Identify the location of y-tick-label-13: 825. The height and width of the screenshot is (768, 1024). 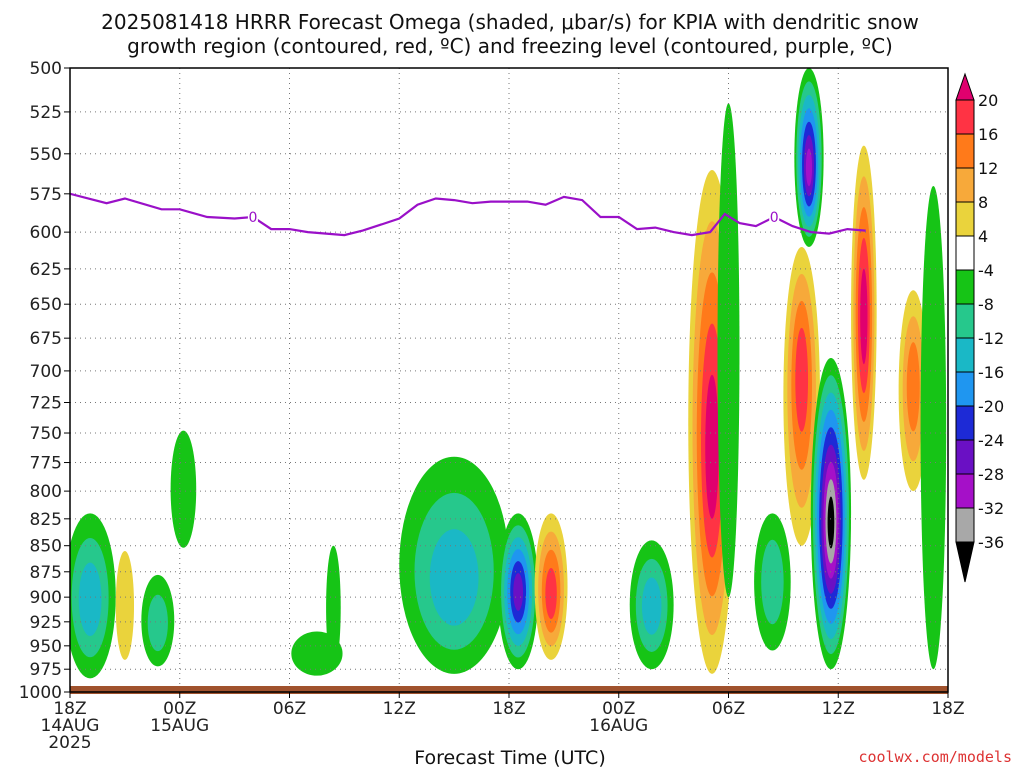
(46, 520).